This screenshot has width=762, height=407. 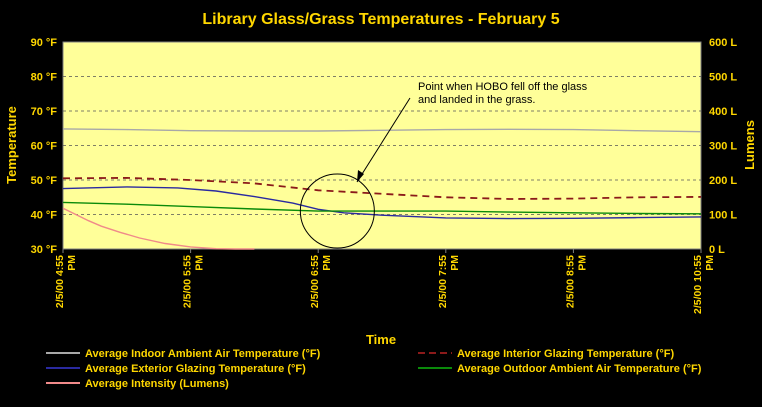 I want to click on series-line-average-interior-glazing-temperature, so click(x=382, y=188).